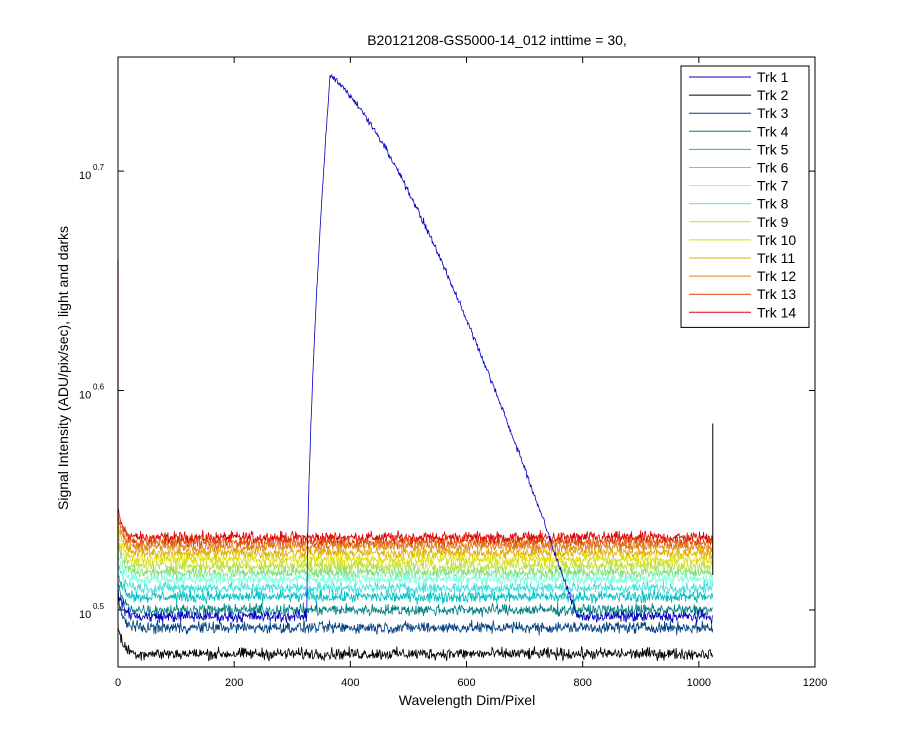  I want to click on legend-label-trk-11: Trk 11, so click(776, 258).